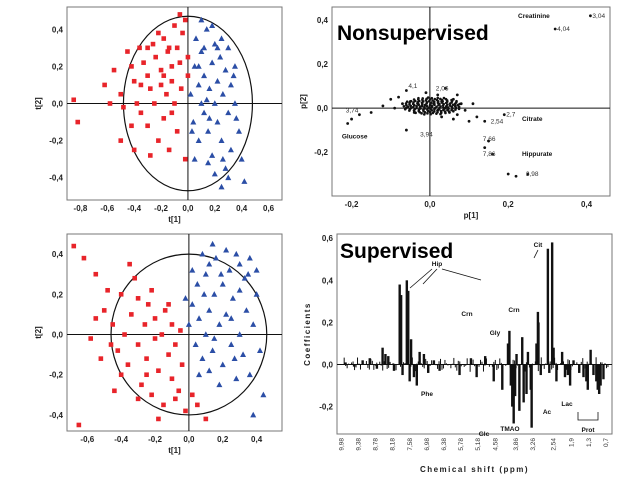 This screenshot has height=479, width=638. Describe the element at coordinates (567, 404) in the screenshot. I see `peak-label: Lac` at that location.